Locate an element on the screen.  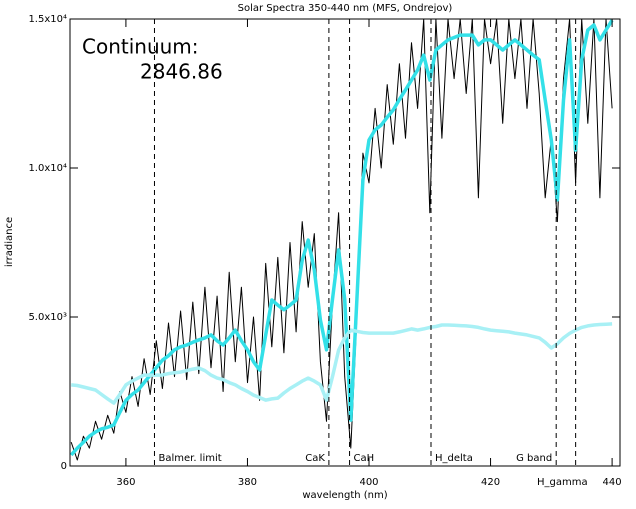
marker-label: CaH is located at coordinates (364, 458).